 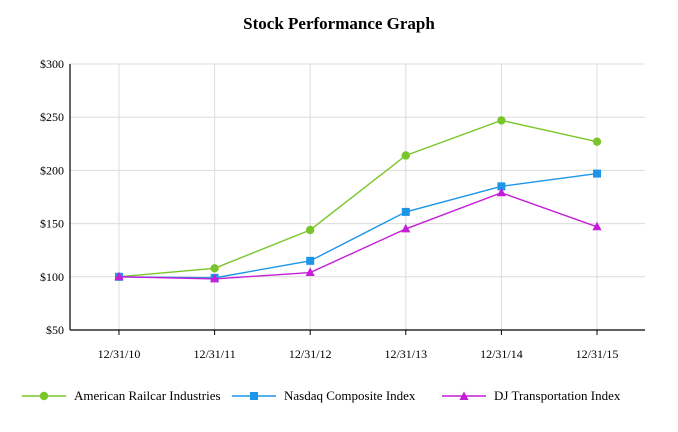 What do you see at coordinates (119, 354) in the screenshot?
I see `x-tick-label: 12/31/10` at bounding box center [119, 354].